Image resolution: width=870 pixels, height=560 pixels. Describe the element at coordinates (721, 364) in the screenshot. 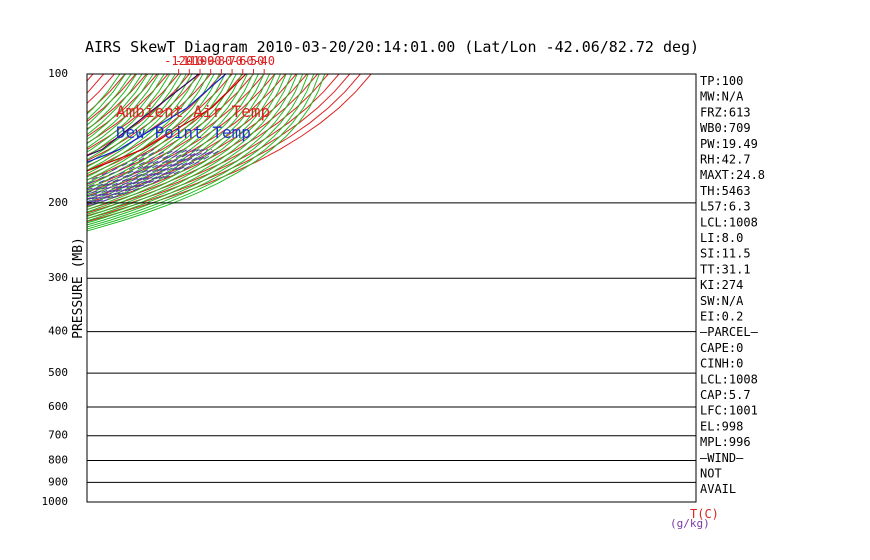

I see `stat-item: CINH:0` at that location.